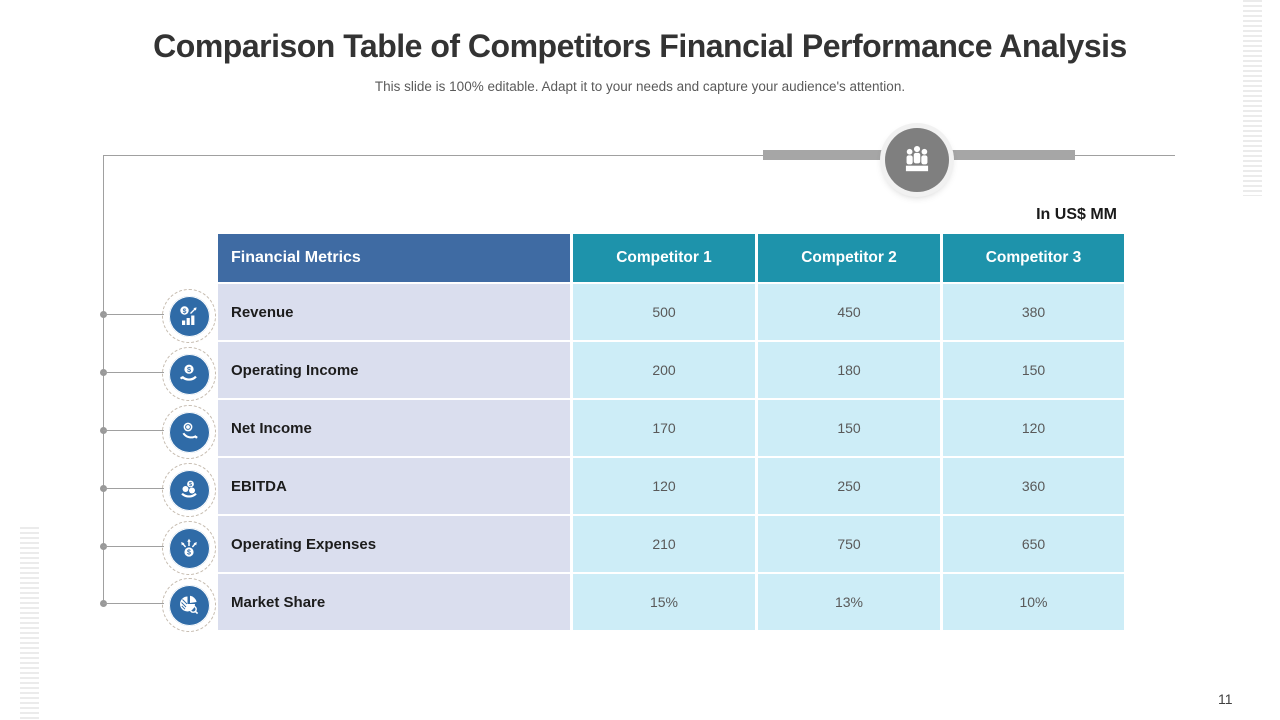 Image resolution: width=1280 pixels, height=720 pixels. What do you see at coordinates (664, 312) in the screenshot?
I see `cell-value: 500` at bounding box center [664, 312].